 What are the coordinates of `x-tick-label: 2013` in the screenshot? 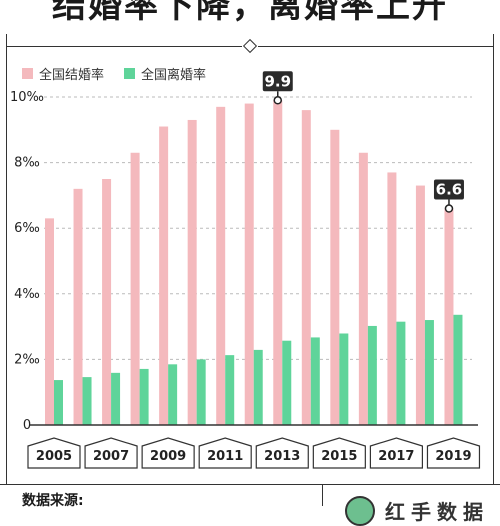 It's located at (282, 456).